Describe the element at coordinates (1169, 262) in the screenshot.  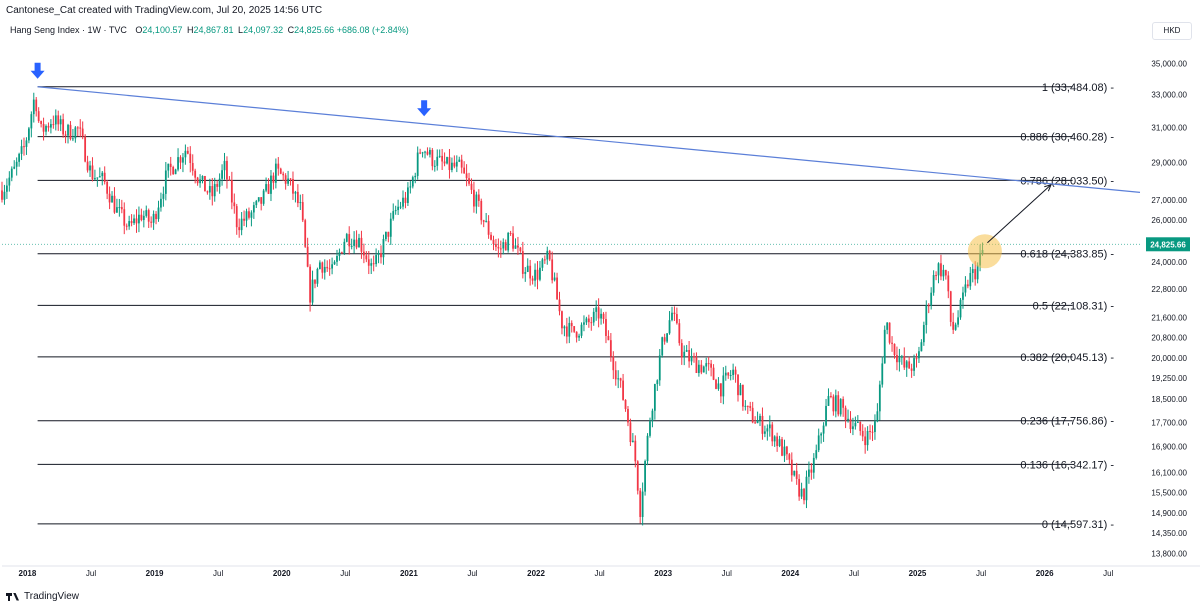
I see `y-tick-label: 24,000.00` at that location.